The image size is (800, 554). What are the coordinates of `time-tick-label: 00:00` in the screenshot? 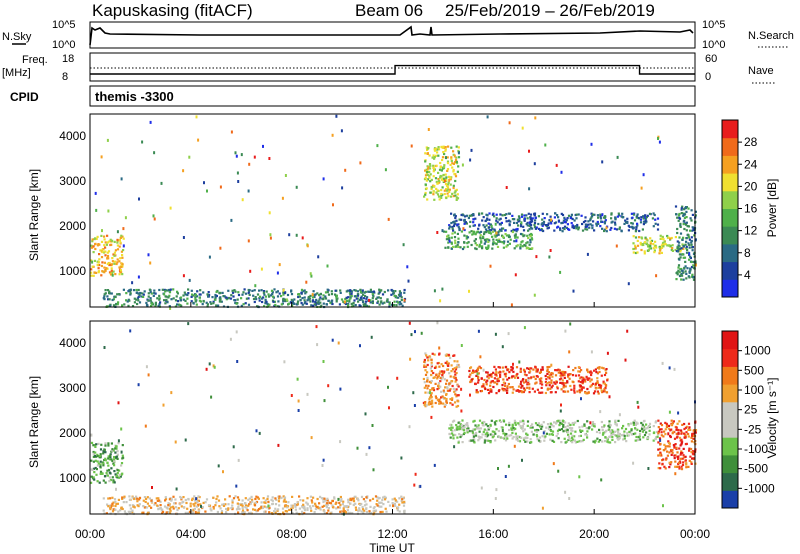 It's located at (695, 534).